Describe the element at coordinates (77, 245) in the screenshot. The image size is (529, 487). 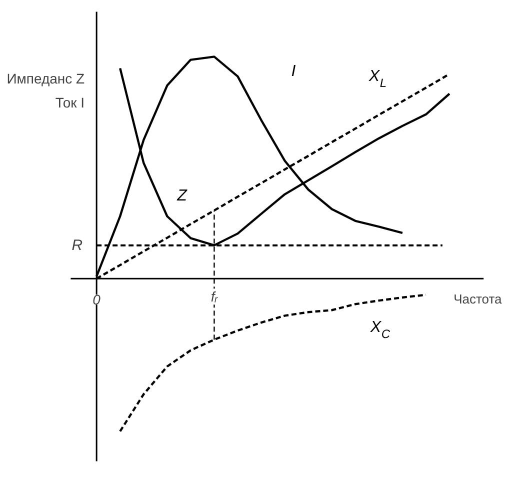
I see `ref-line-label: R` at that location.